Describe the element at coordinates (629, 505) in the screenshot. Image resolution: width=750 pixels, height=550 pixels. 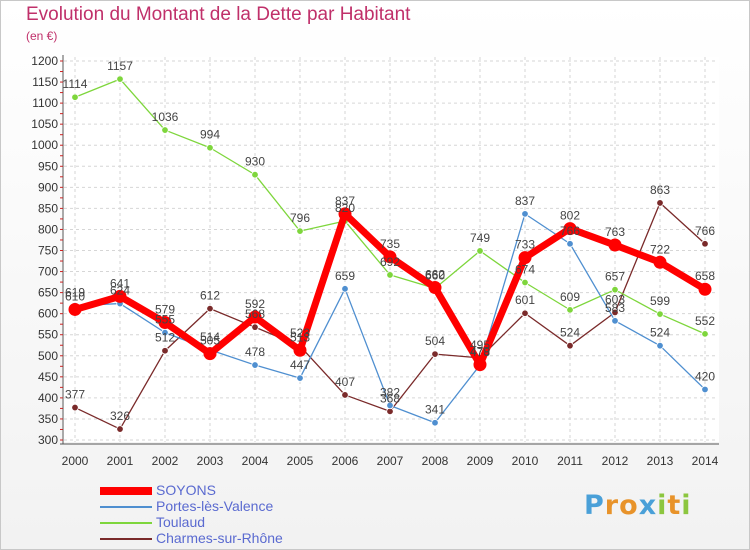
I see `logo-letter: o` at that location.